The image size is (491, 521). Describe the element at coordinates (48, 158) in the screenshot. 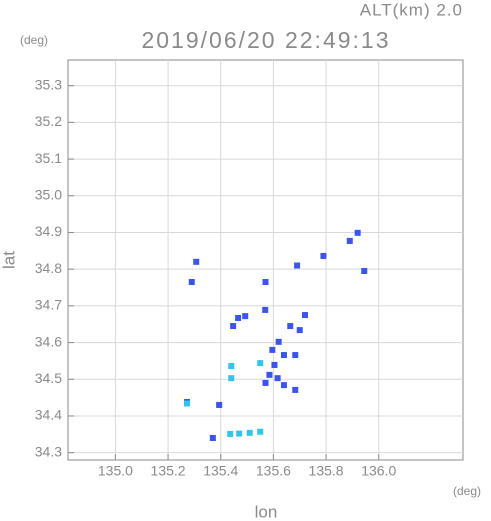

I see `y-tick-label: 35.1` at that location.